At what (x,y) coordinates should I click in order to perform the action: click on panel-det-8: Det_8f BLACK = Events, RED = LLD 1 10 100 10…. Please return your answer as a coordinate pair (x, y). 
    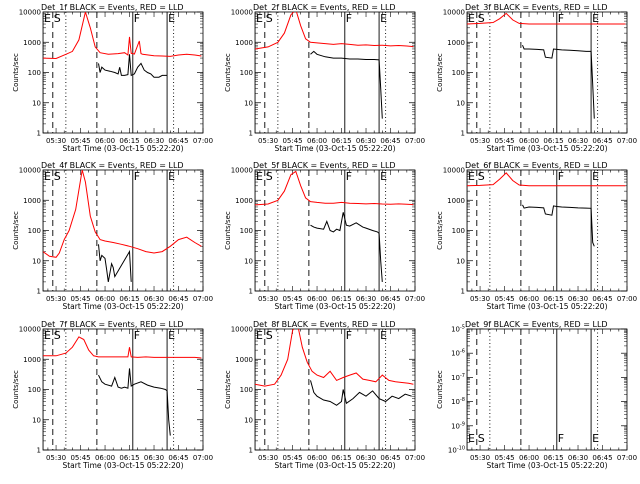
    Looking at the image, I should click on (324, 395).